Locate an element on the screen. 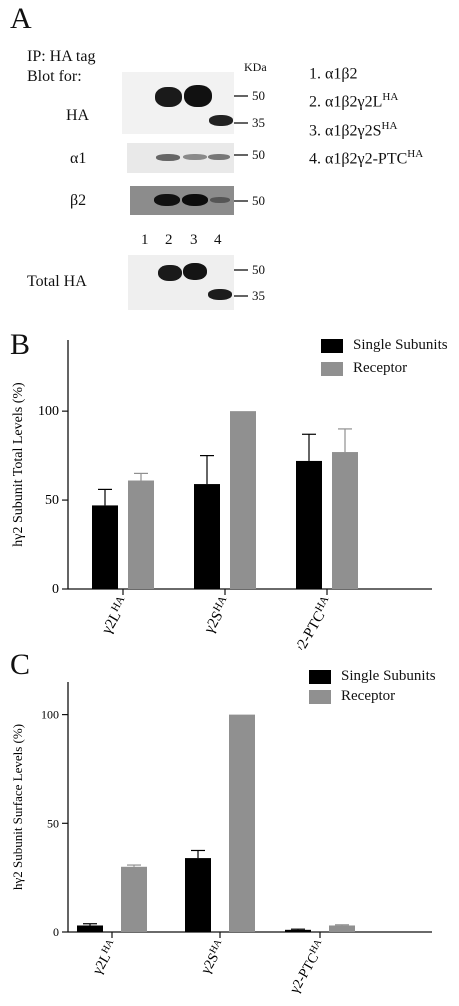 The image size is (459, 1006). marker-ha-35: 35 is located at coordinates (258, 122).